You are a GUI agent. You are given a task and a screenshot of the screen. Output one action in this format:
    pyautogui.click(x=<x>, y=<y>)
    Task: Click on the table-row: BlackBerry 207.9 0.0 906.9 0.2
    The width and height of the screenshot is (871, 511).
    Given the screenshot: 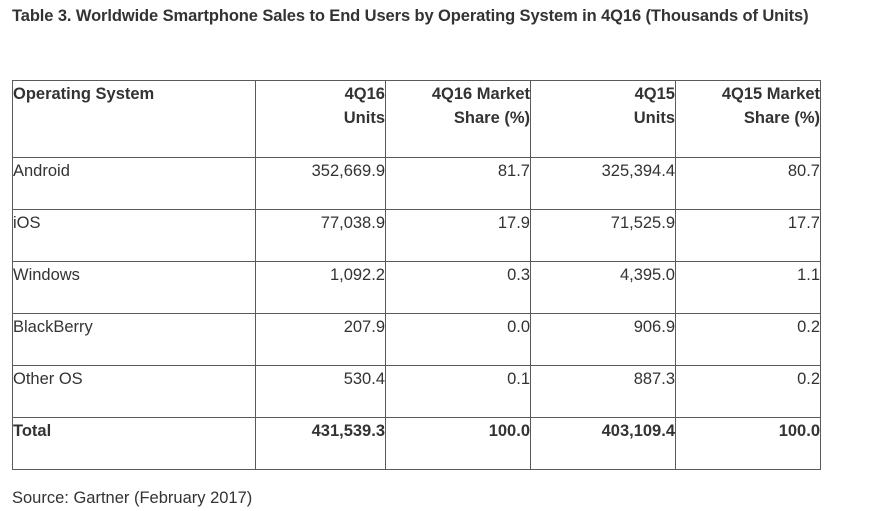 What is the action you would take?
    pyautogui.click(x=416, y=339)
    